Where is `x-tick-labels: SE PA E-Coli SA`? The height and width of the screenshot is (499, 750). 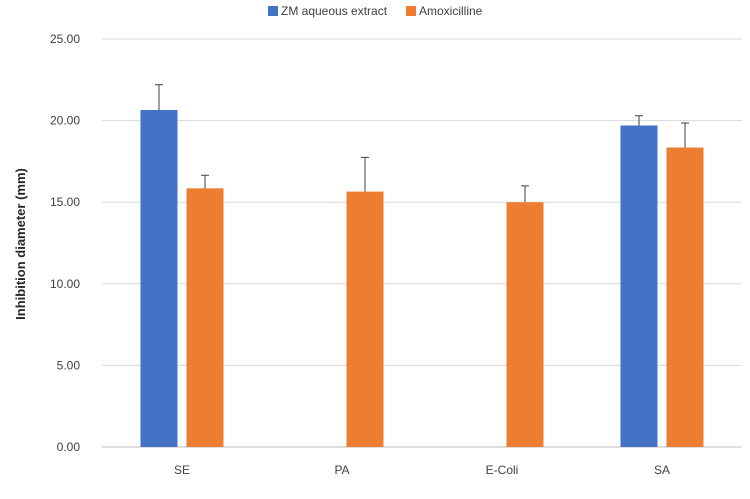
x-tick-labels: SE PA E-Coli SA is located at coordinates (422, 470).